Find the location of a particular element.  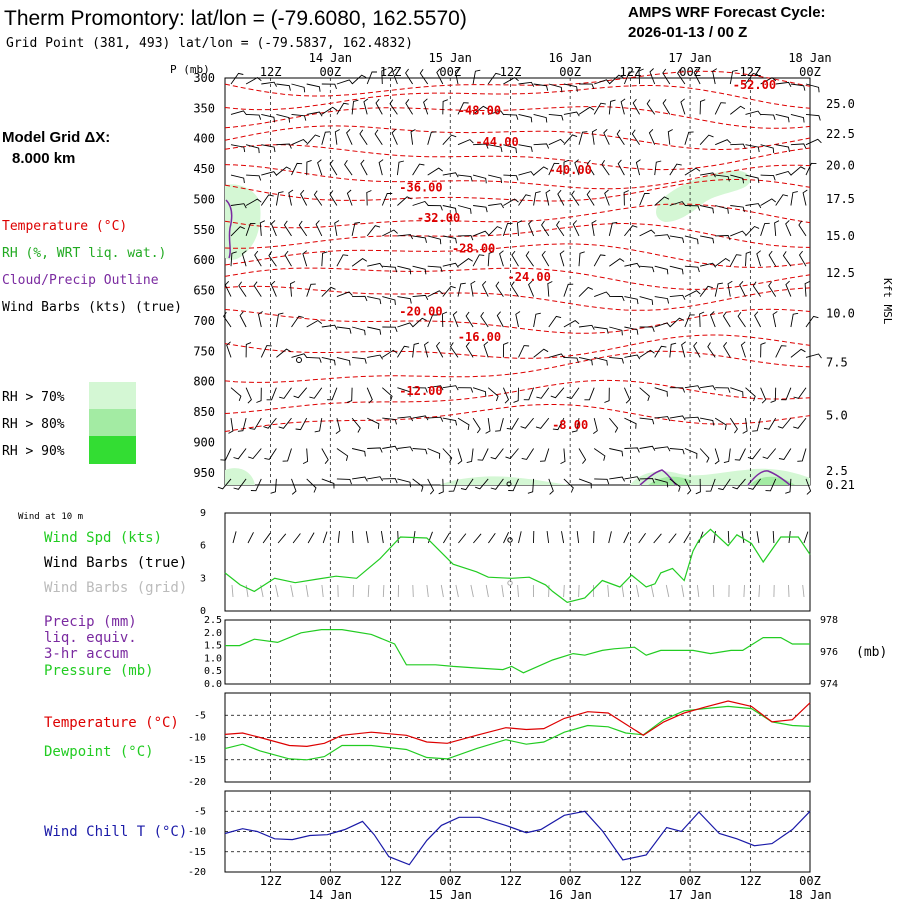

pressure-tick-label: 950 is located at coordinates (204, 473).